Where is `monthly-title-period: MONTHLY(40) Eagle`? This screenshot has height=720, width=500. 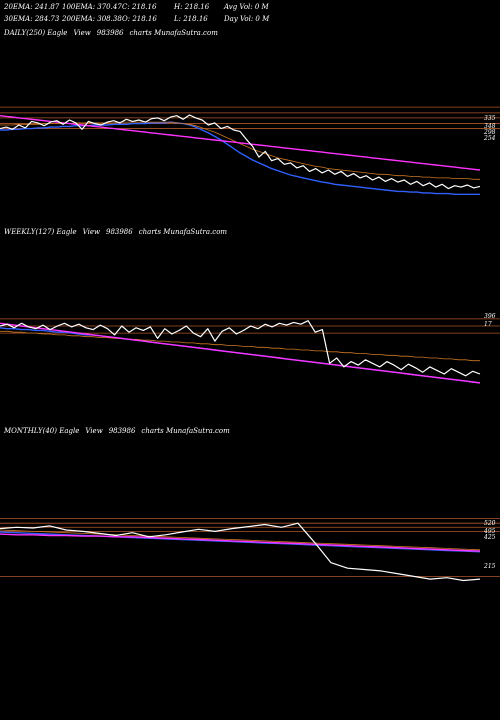 monthly-title-period: MONTHLY(40) Eagle is located at coordinates (42, 431).